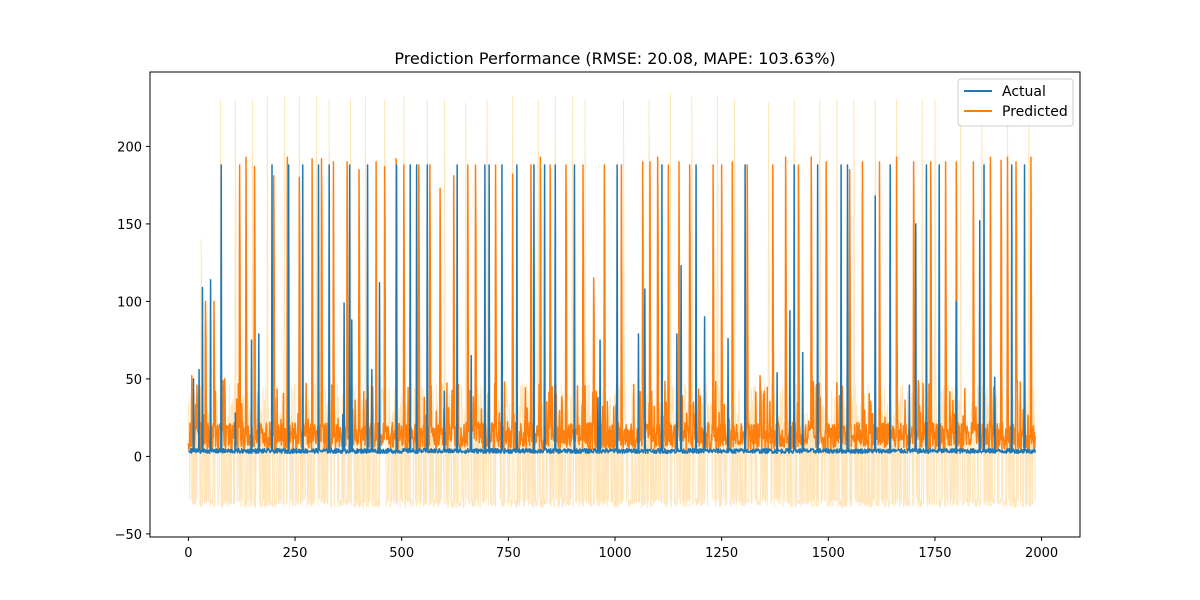 This screenshot has width=1200, height=600. What do you see at coordinates (188, 553) in the screenshot?
I see `x-tick-label: 0` at bounding box center [188, 553].